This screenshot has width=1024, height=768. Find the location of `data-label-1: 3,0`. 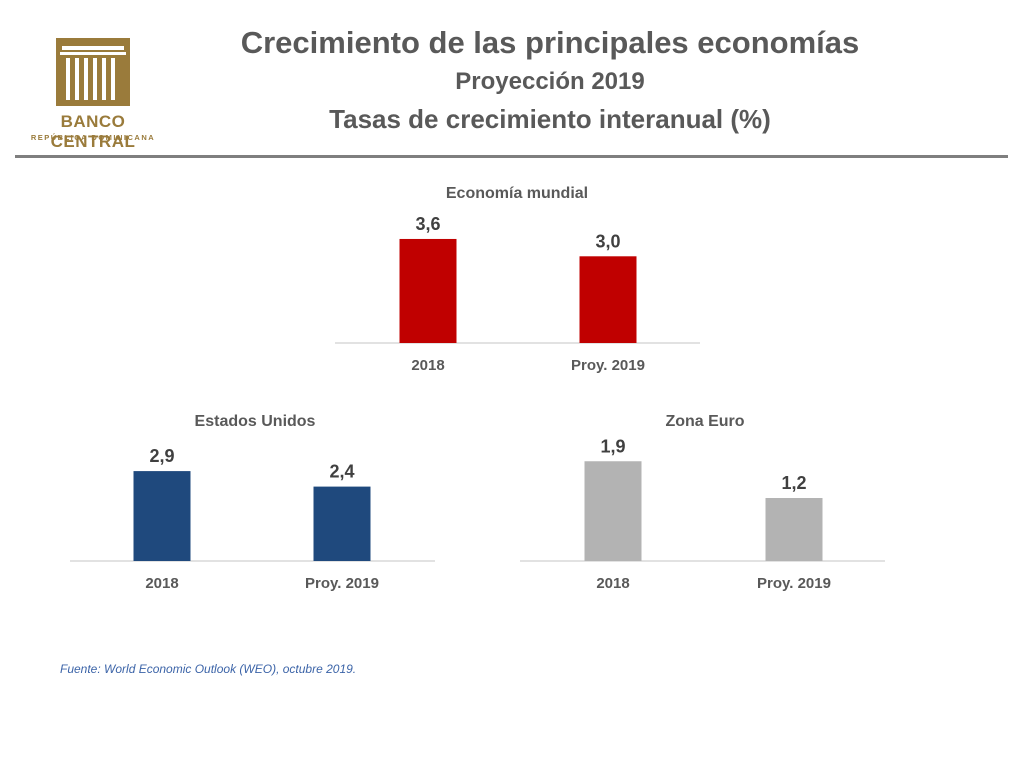

data-label-1: 3,0 is located at coordinates (607, 241).